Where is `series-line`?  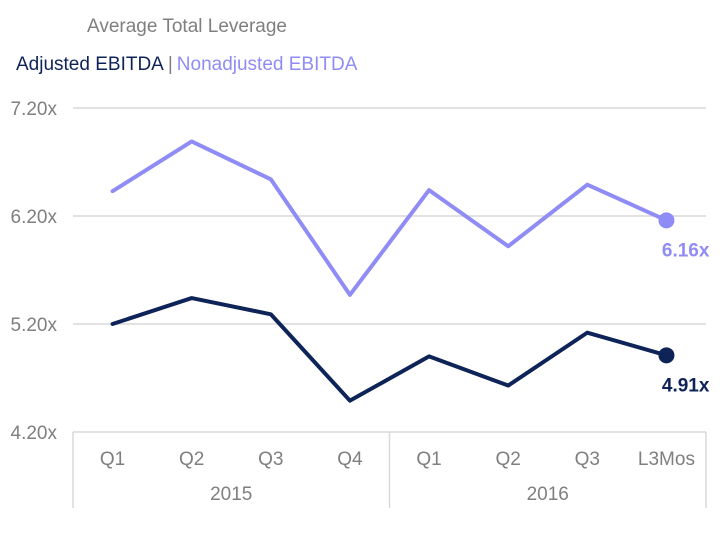 series-line is located at coordinates (389, 349).